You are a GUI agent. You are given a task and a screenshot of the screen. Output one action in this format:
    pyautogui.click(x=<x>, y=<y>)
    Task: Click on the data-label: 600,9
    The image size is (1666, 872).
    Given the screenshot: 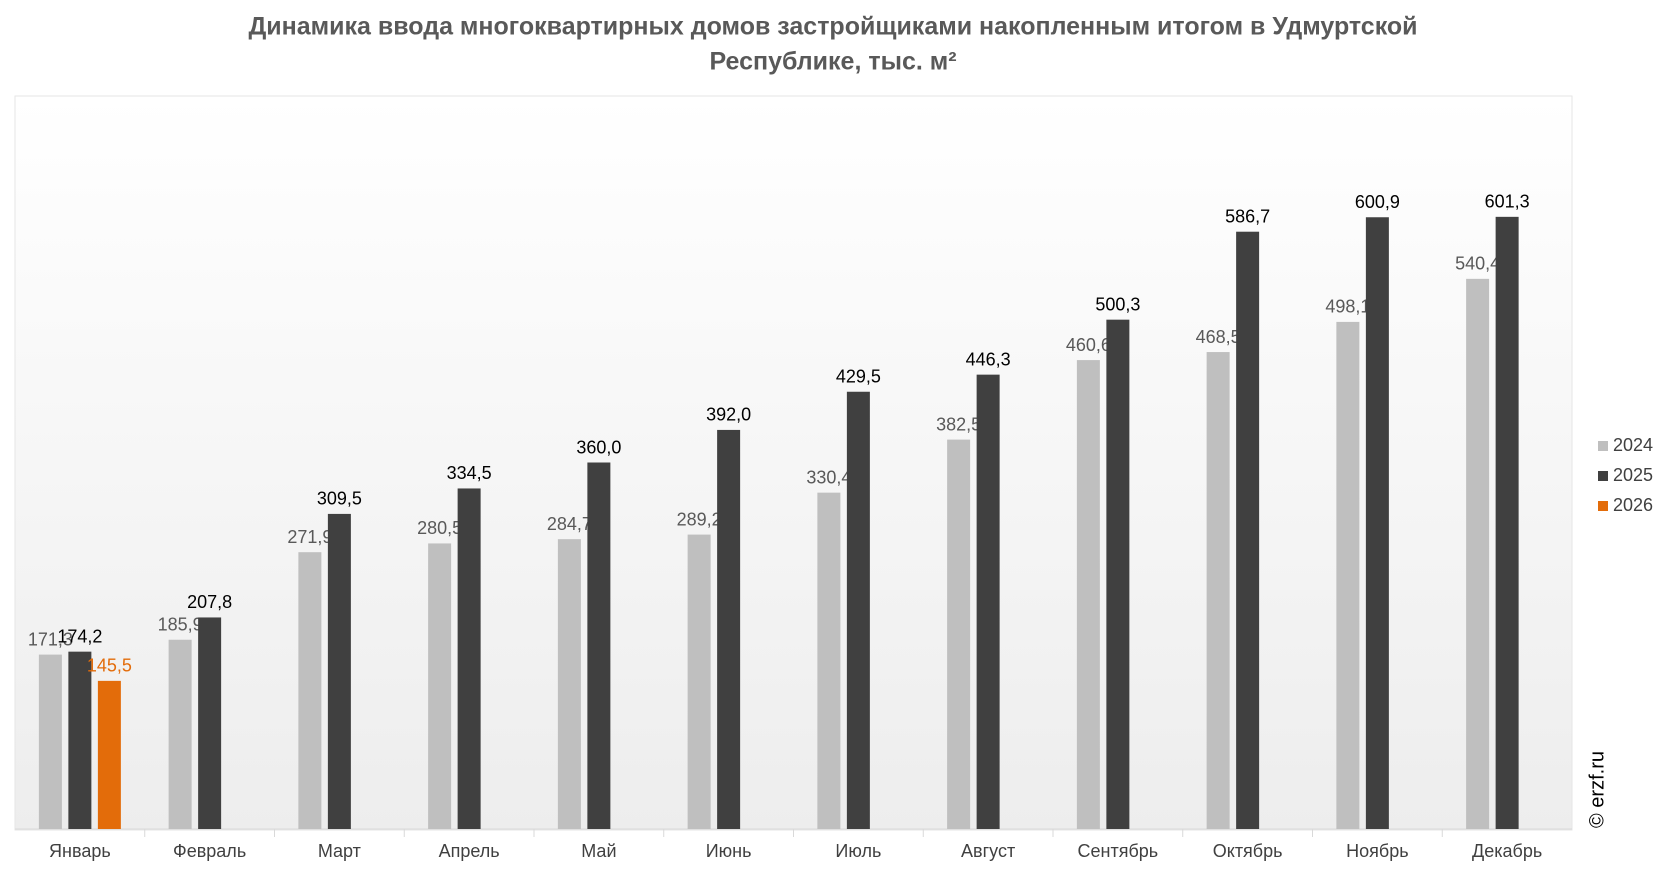 What is the action you would take?
    pyautogui.click(x=1377, y=202)
    